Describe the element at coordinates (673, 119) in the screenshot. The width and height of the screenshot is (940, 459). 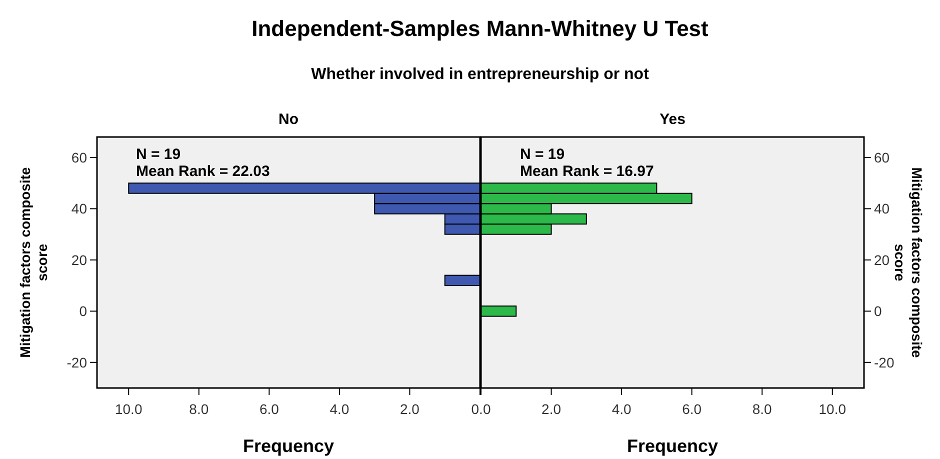
I see `chart-title: Yes` at that location.